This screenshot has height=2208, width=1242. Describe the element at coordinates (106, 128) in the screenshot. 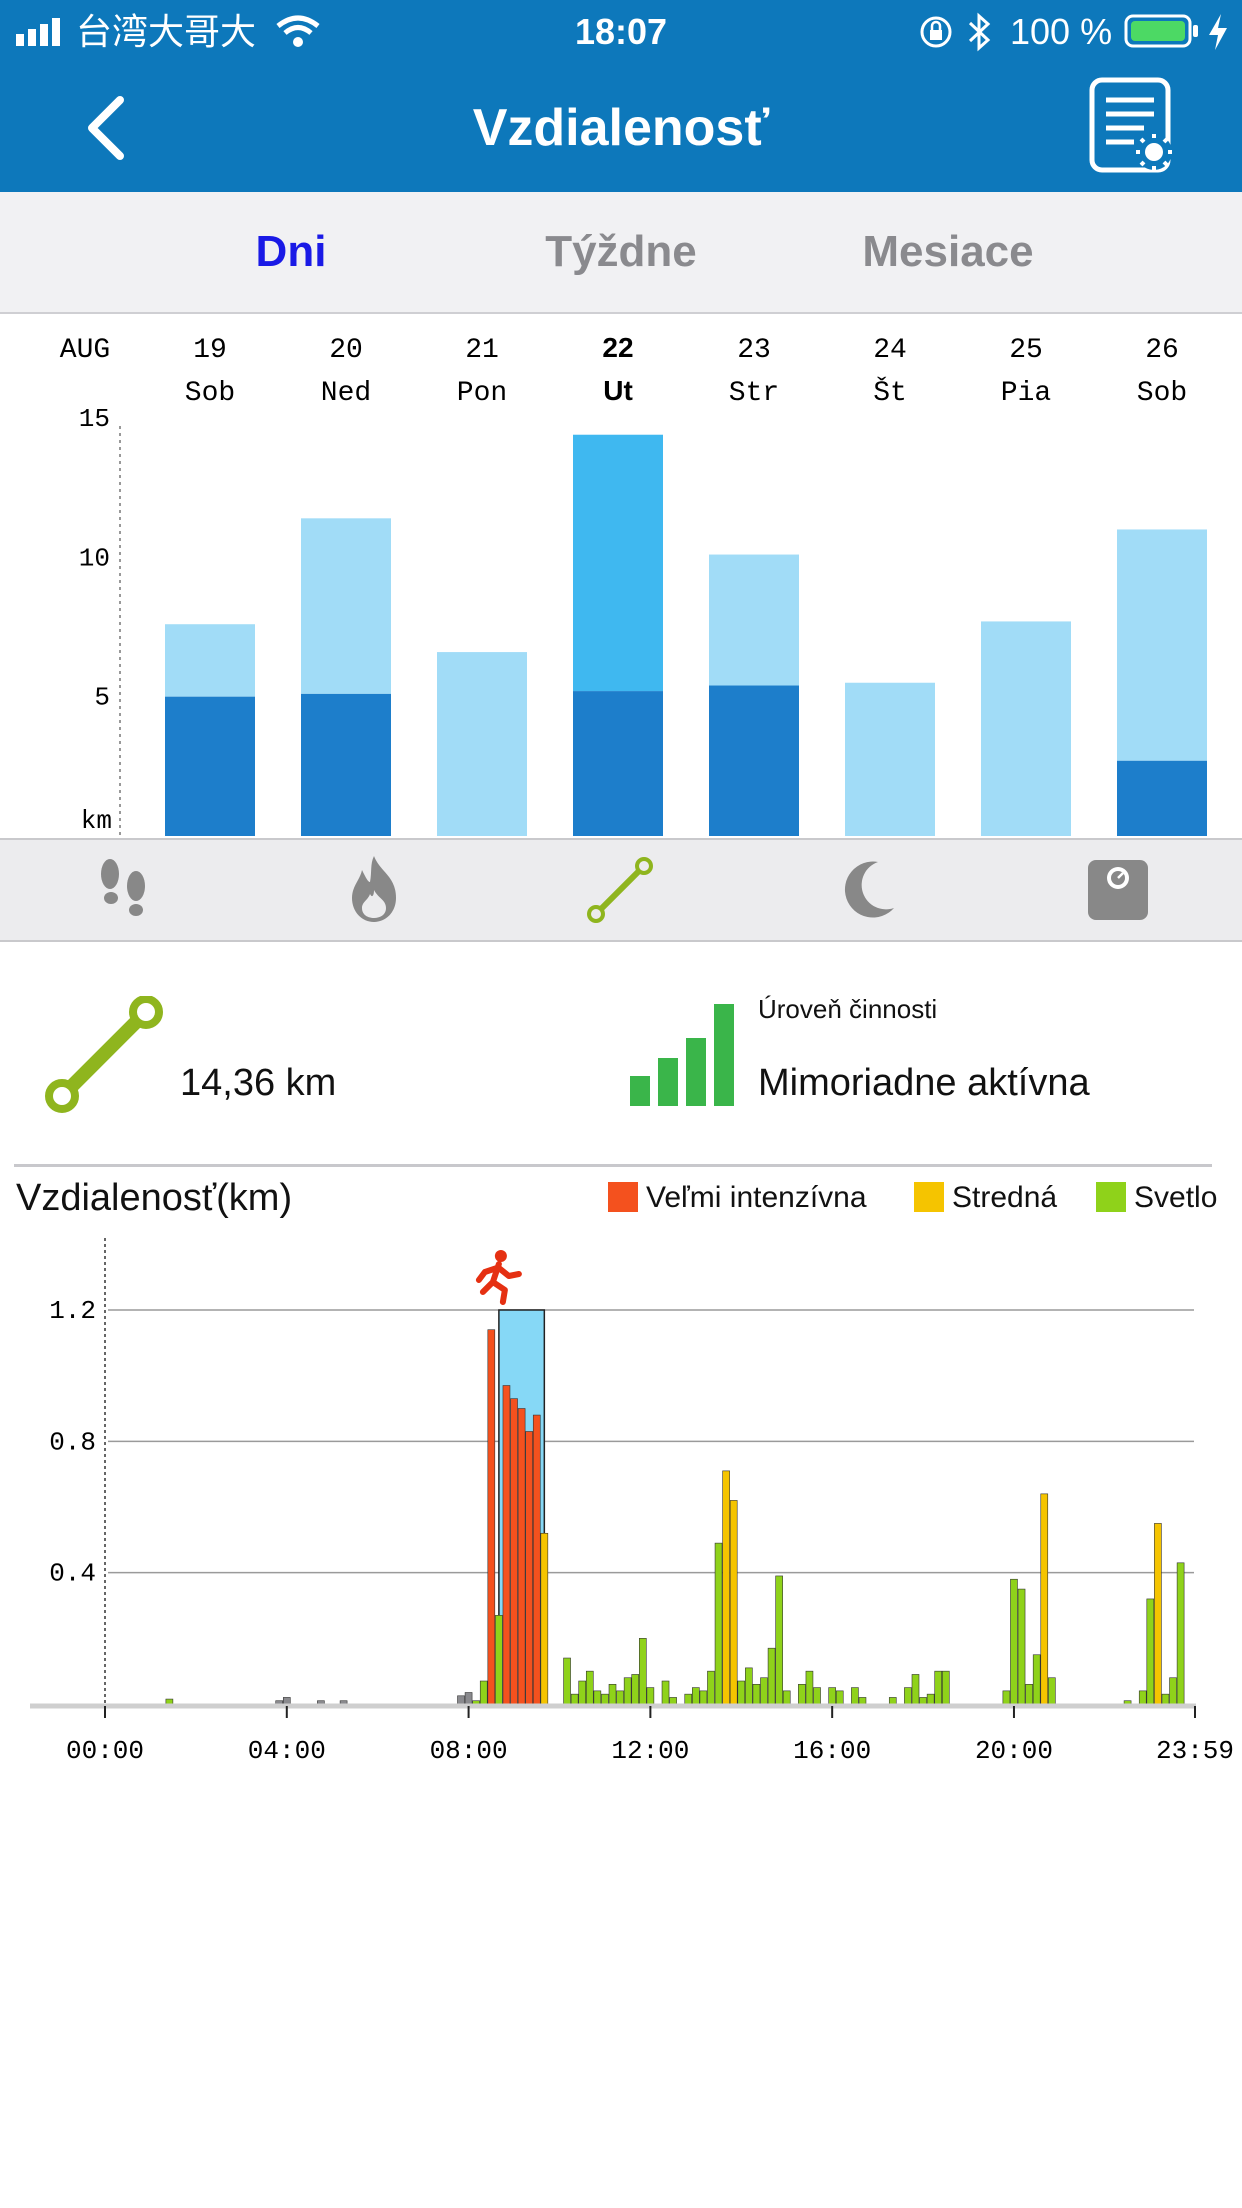

I see `chevron-left-icon` at that location.